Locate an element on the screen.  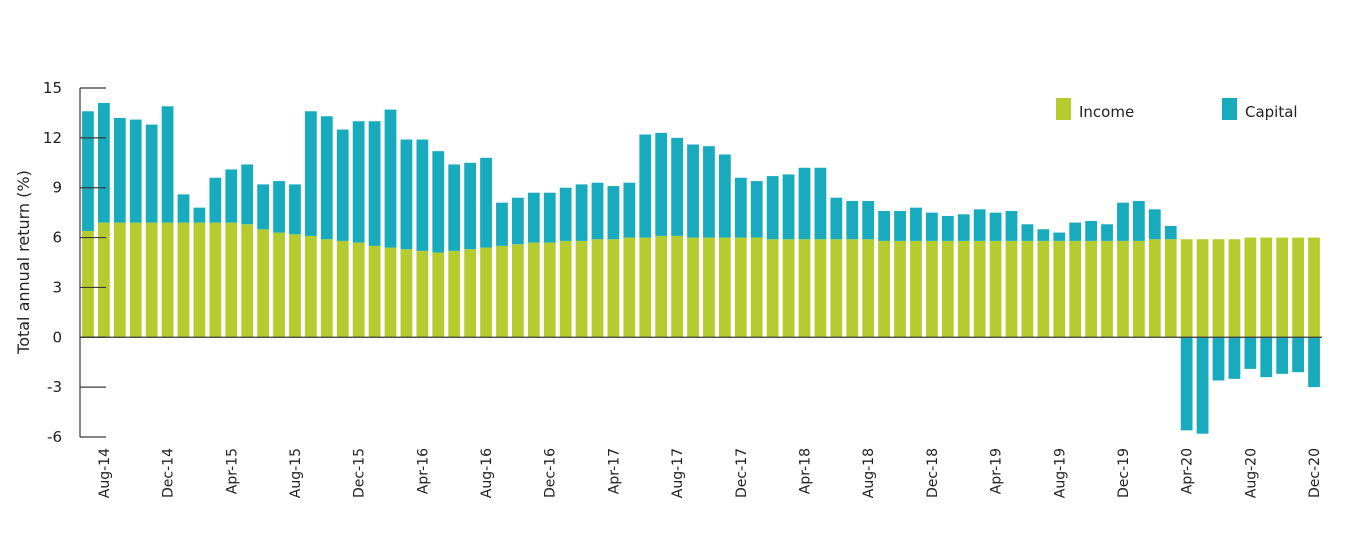
legend-label-income: Income is located at coordinates (1106, 112).